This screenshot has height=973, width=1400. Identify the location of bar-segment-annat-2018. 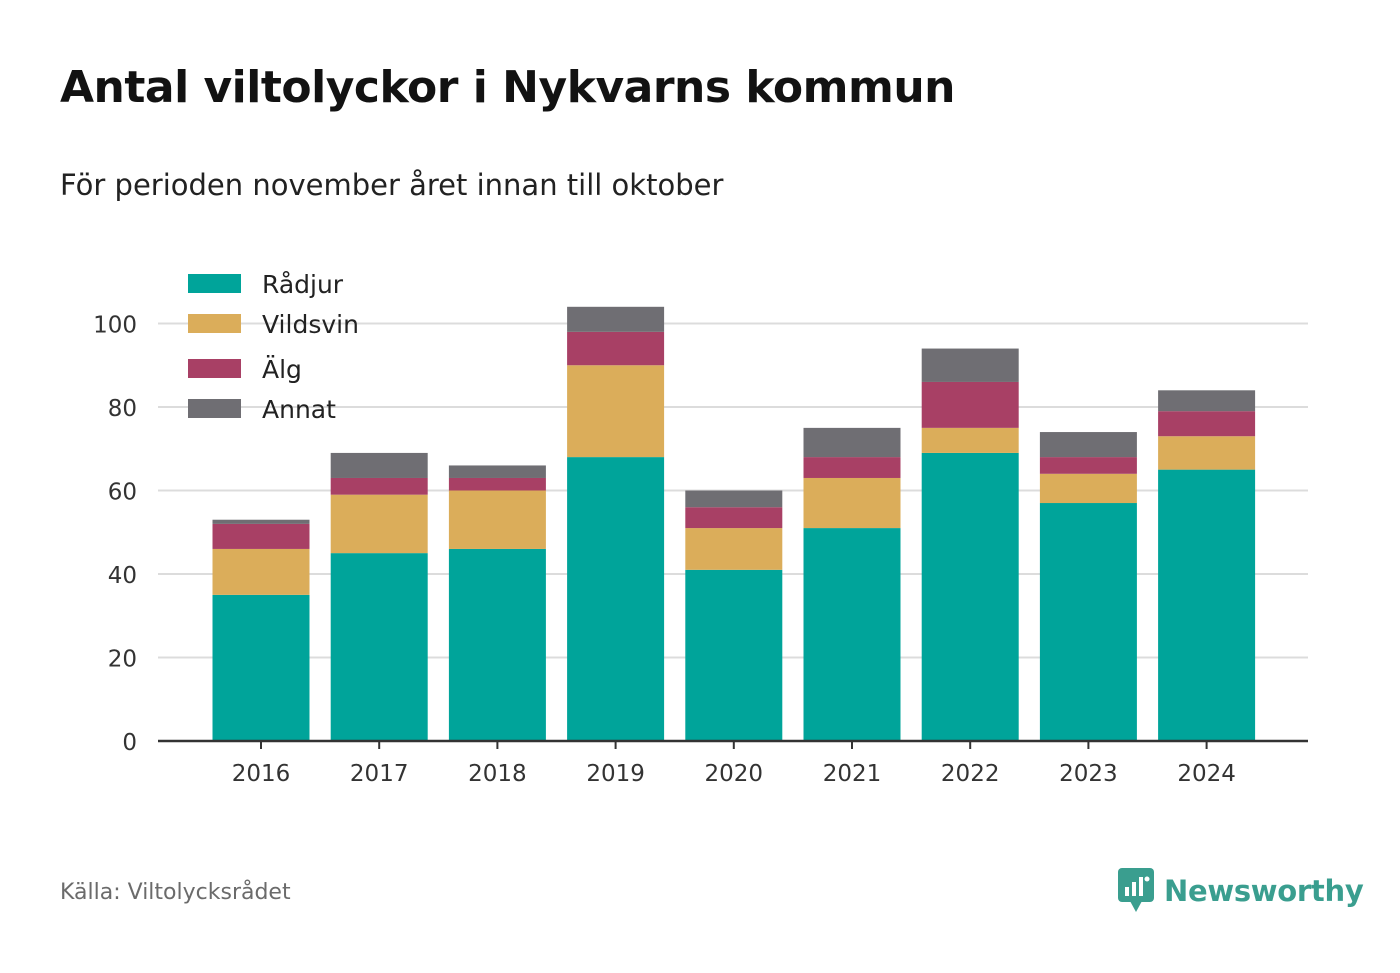
(497, 471).